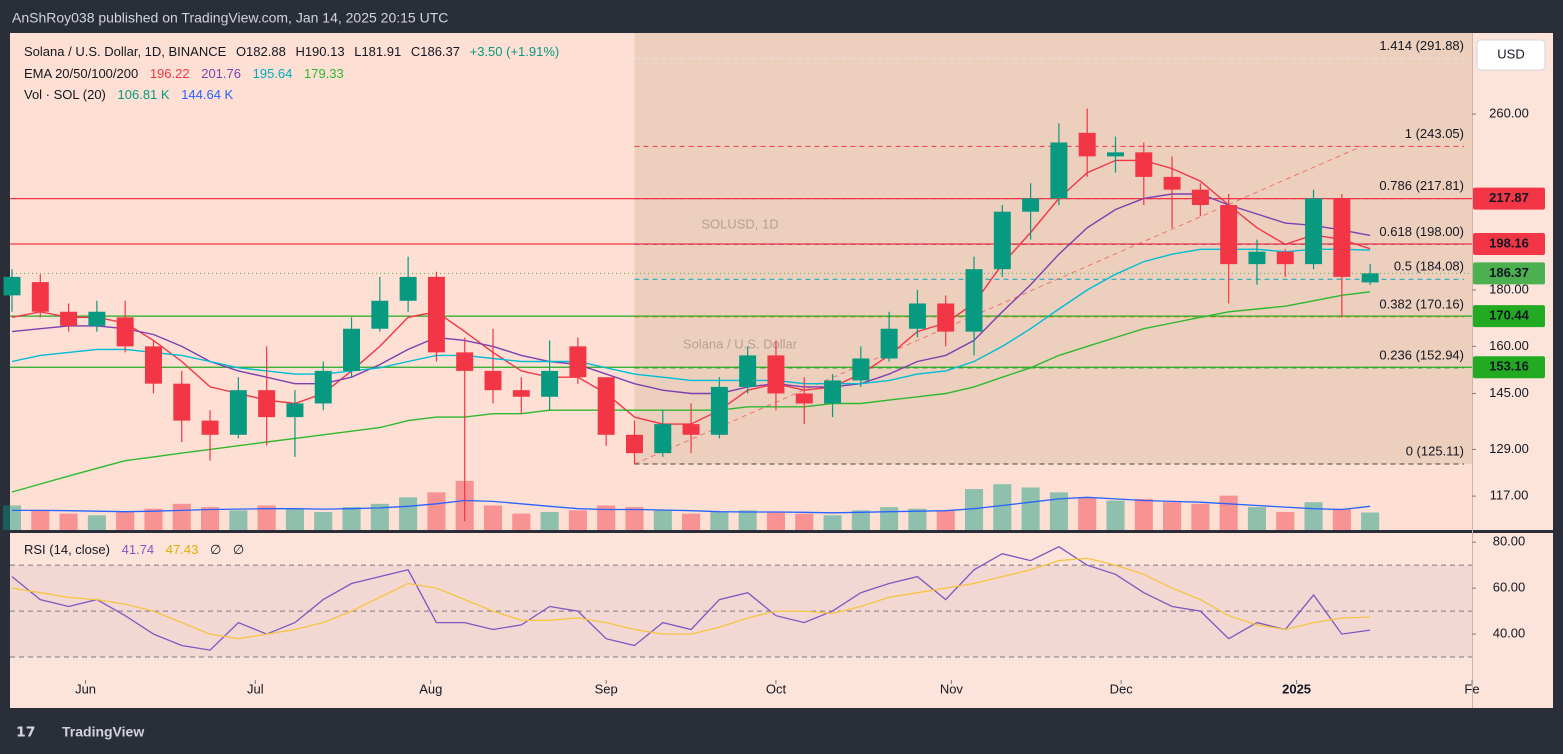 Image resolution: width=1563 pixels, height=754 pixels. Describe the element at coordinates (739, 223) in the screenshot. I see `watermark: SOLUSD, 1D` at that location.